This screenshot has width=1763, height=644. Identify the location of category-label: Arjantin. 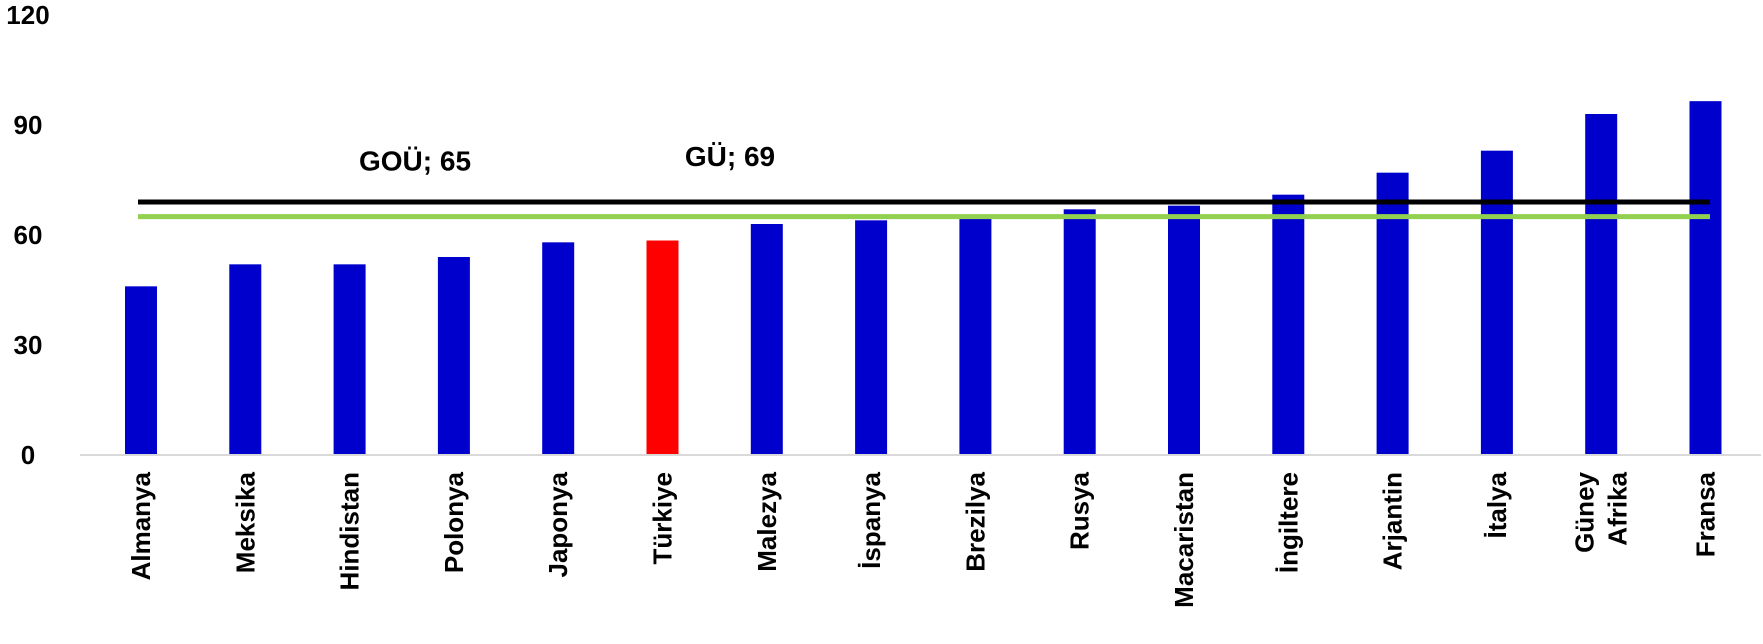
(1393, 521).